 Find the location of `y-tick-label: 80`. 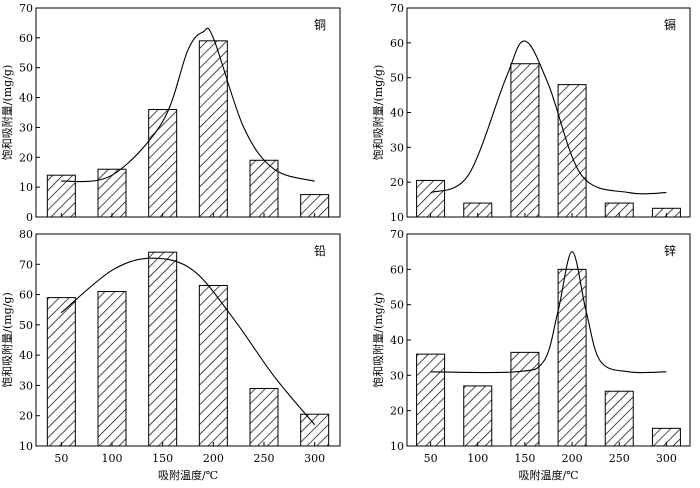

y-tick-label: 80 is located at coordinates (26, 234).